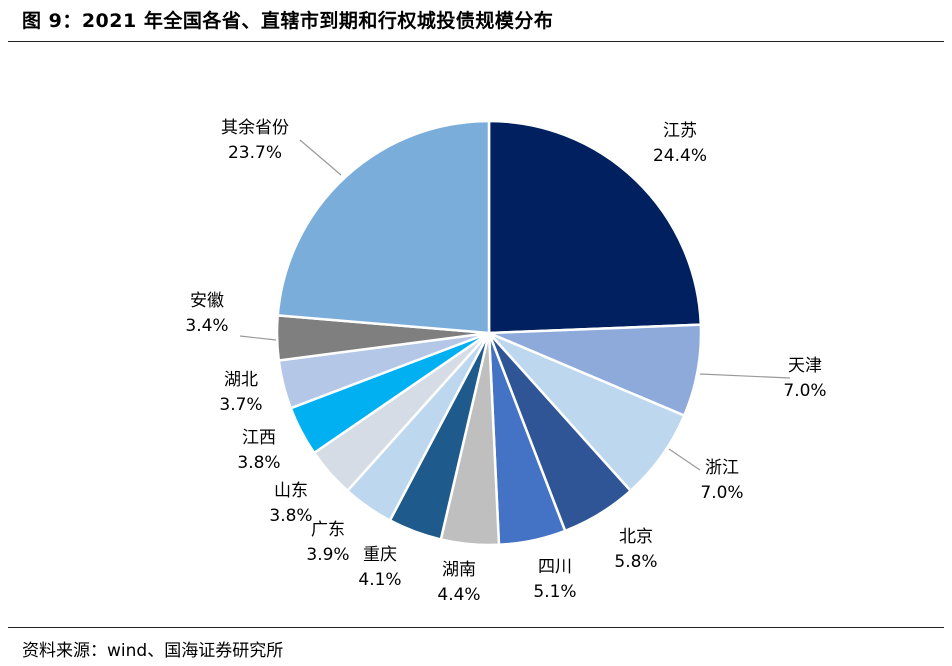 This screenshot has height=666, width=952. Describe the element at coordinates (291, 491) in the screenshot. I see `slice-name-label: 山东` at that location.